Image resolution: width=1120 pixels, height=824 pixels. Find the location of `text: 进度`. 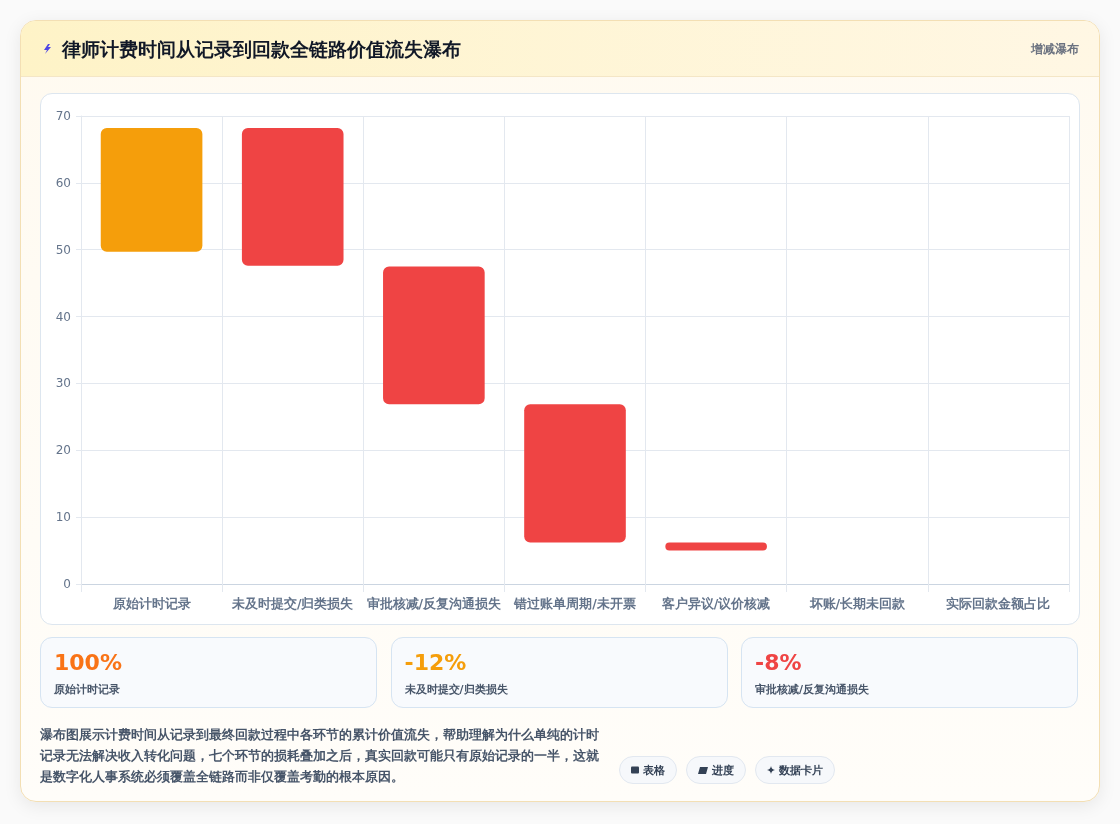

text: 进度 is located at coordinates (723, 770).